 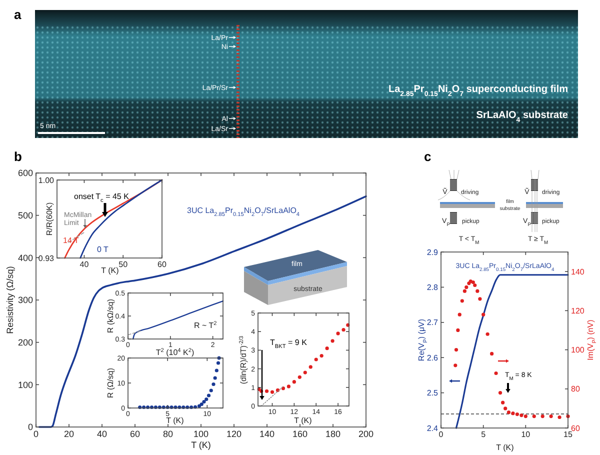 I want to click on y2-tick-label: 140, so click(x=578, y=271).